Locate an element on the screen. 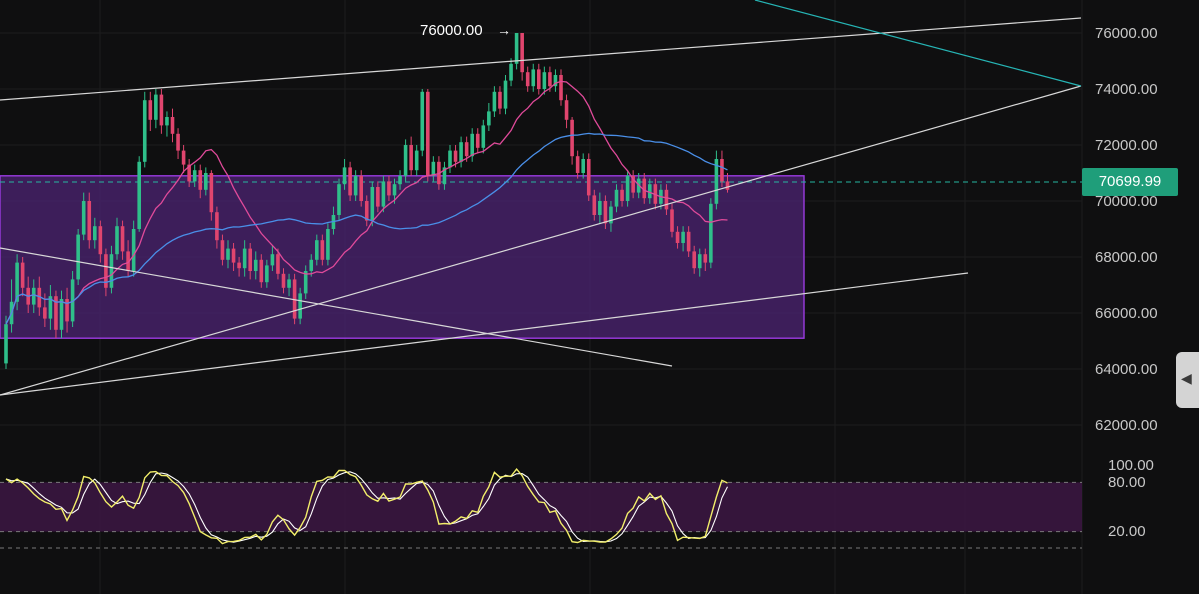 The width and height of the screenshot is (1199, 594). stochastic-panel is located at coordinates (541, 508).